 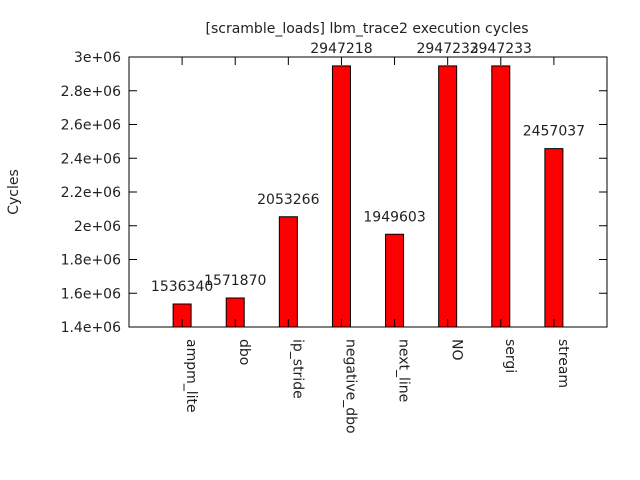 What do you see at coordinates (554, 238) in the screenshot?
I see `bar-stream` at bounding box center [554, 238].